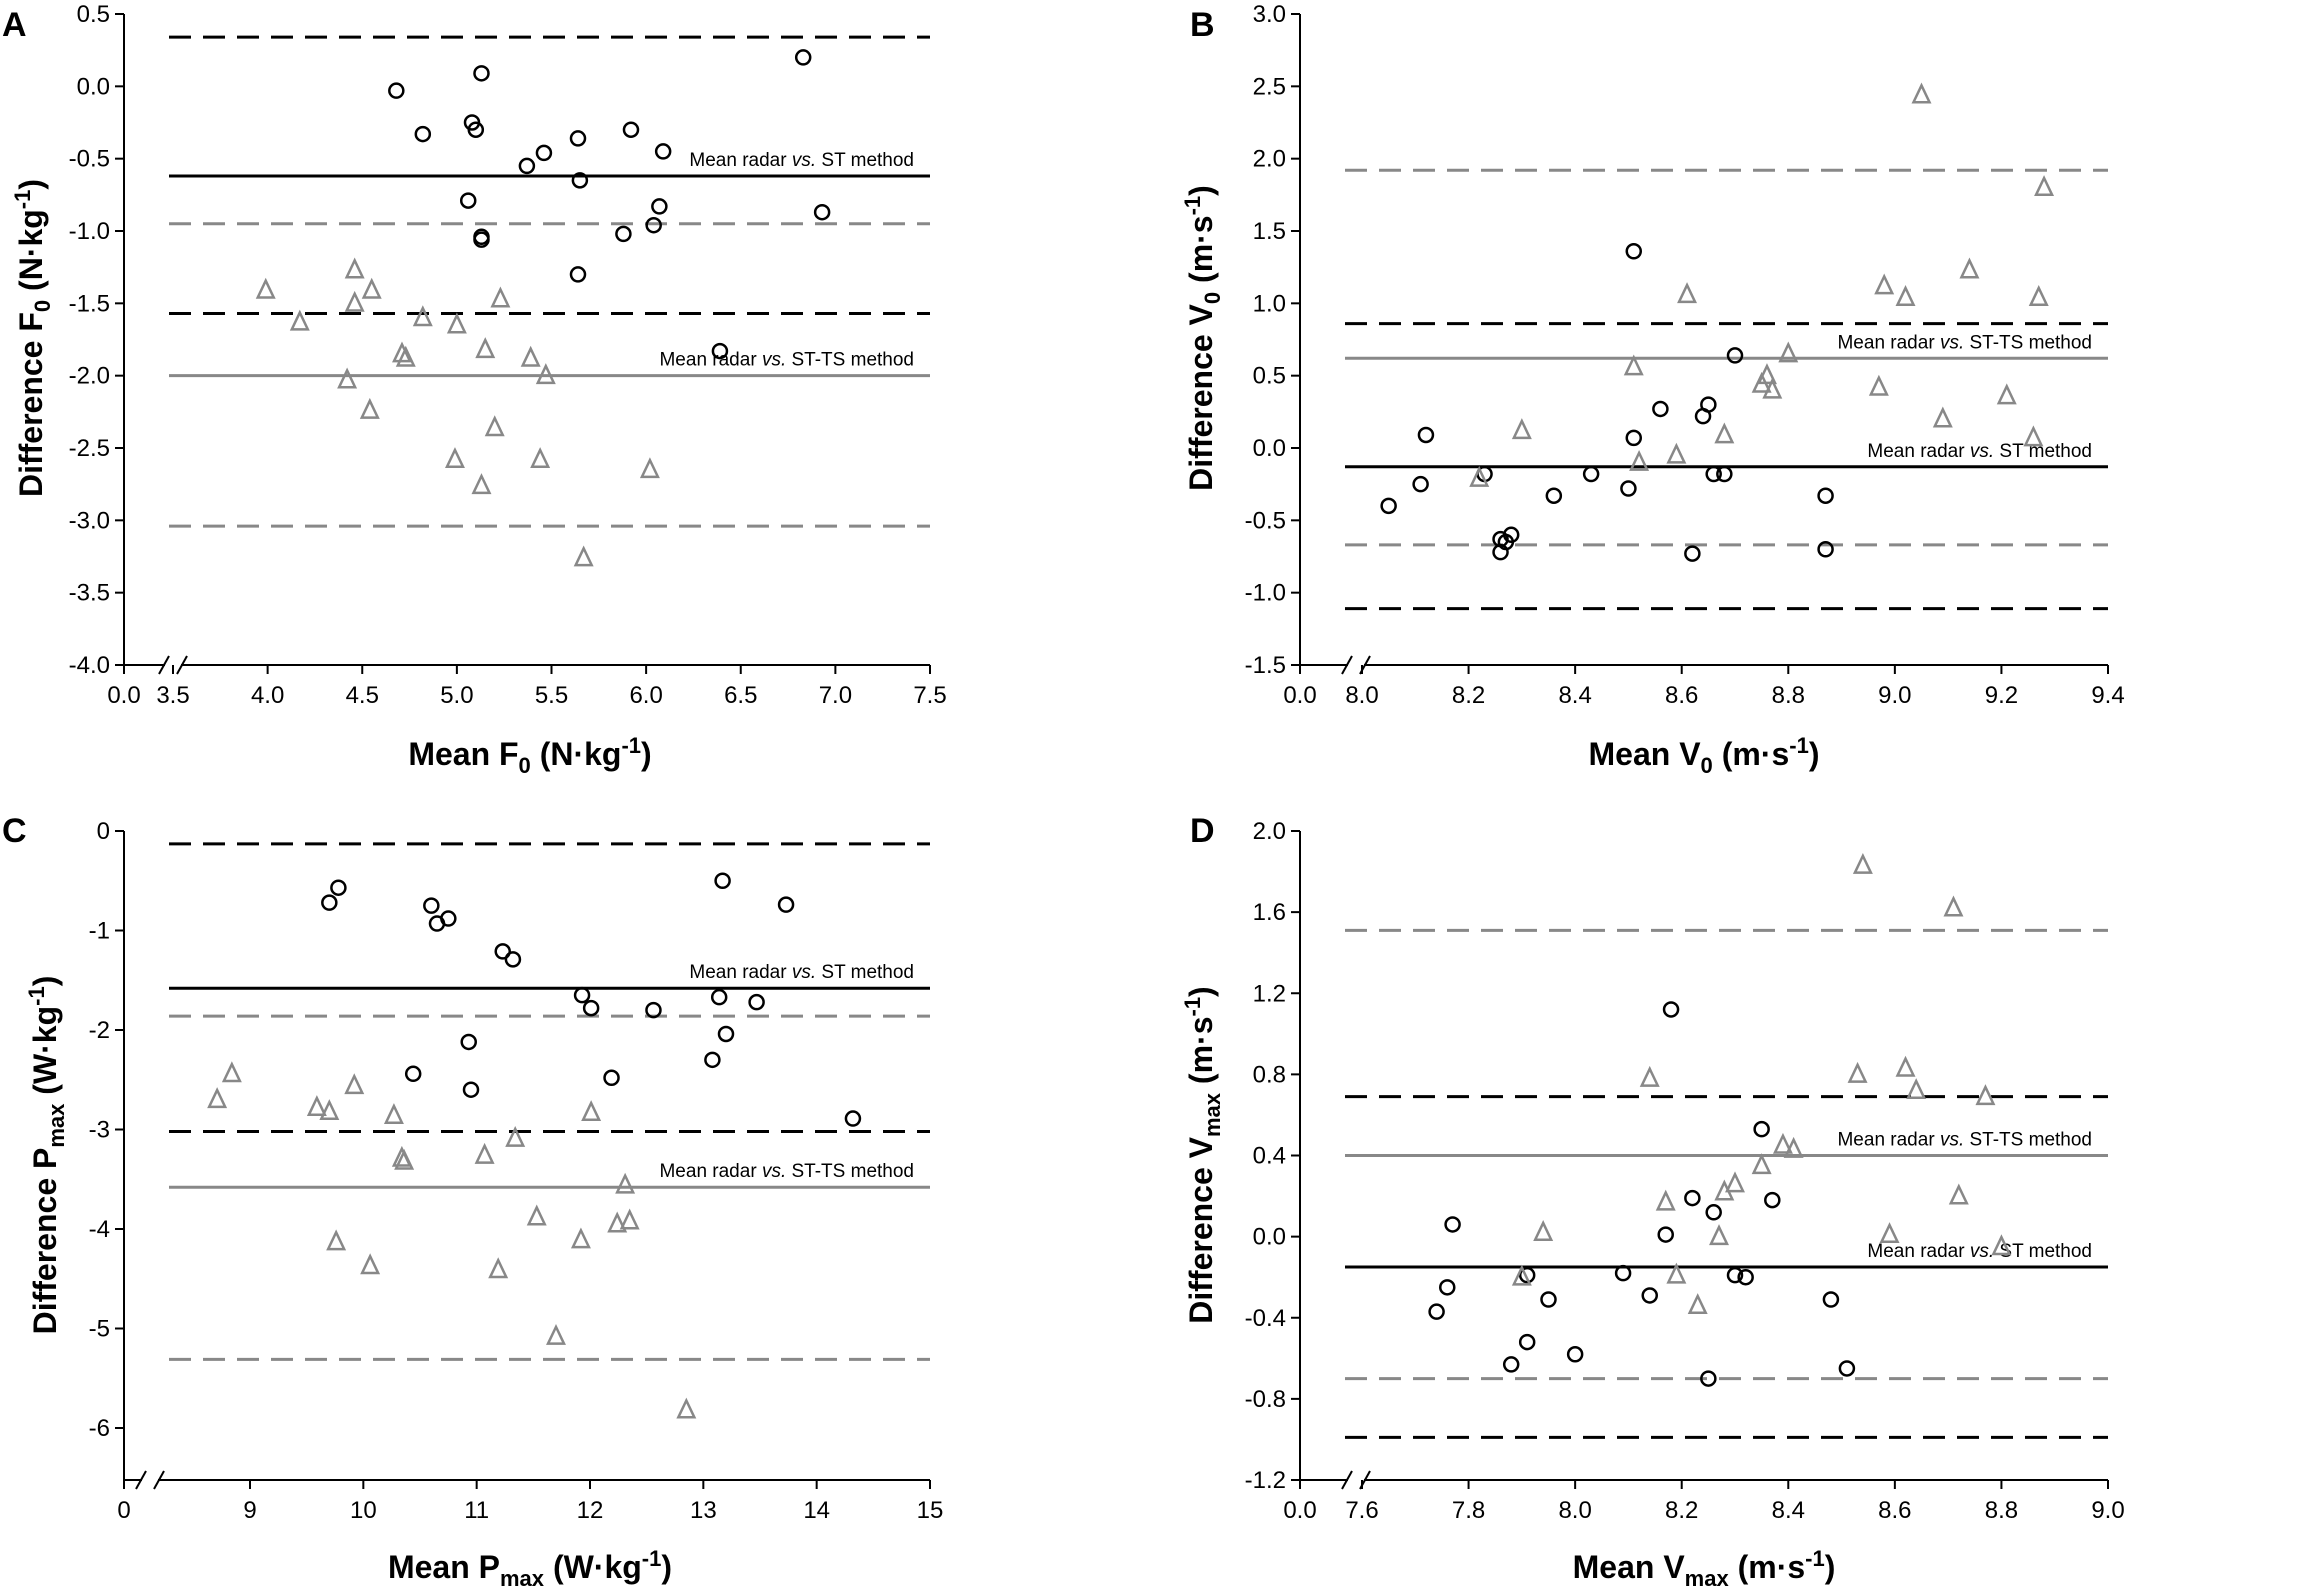 This screenshot has height=1593, width=2316. I want to click on y-axis-title: Difference Vmax (m·s-1), so click(1202, 1154).